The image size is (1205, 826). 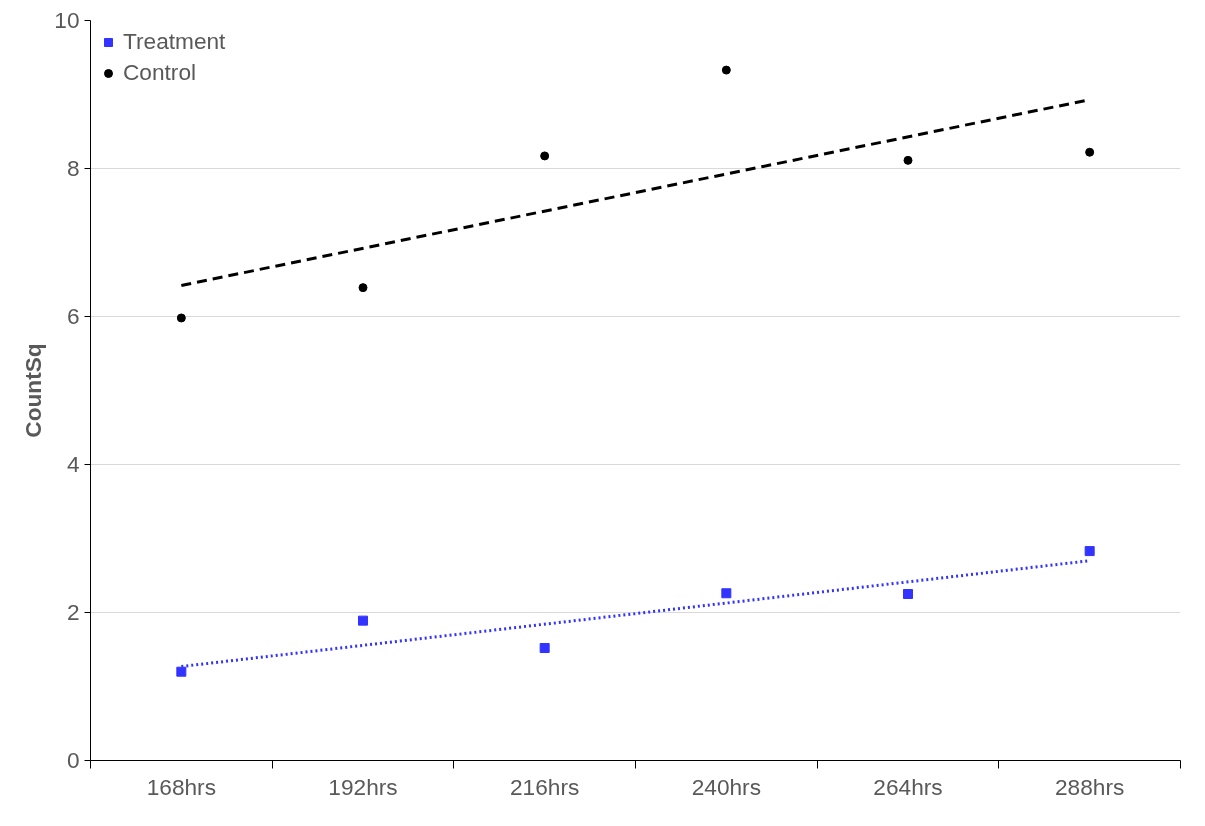 What do you see at coordinates (174, 41) in the screenshot?
I see `legend-label: Treatment` at bounding box center [174, 41].